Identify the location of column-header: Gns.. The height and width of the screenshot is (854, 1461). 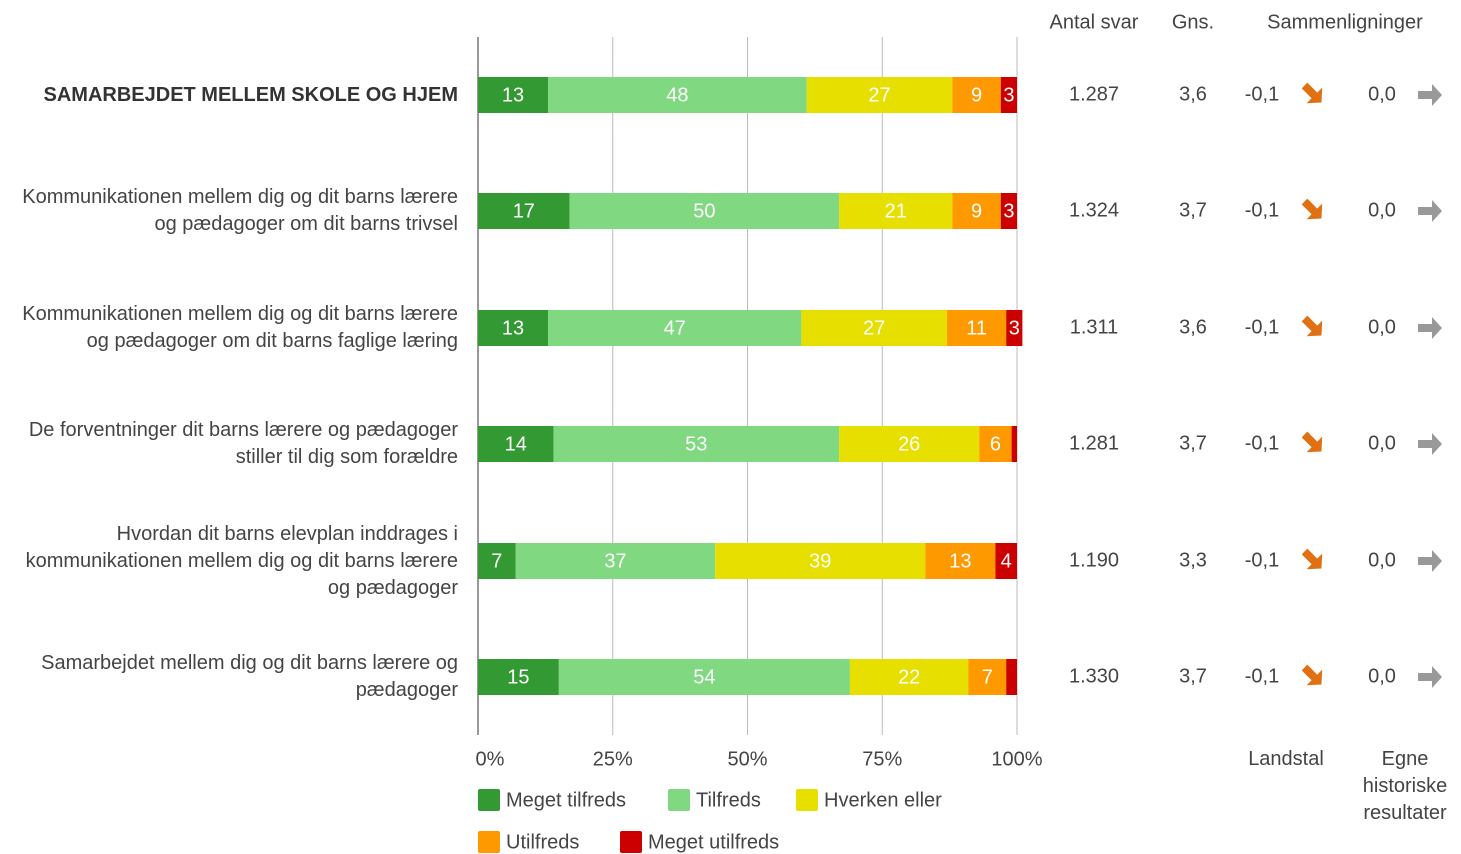
(1193, 22).